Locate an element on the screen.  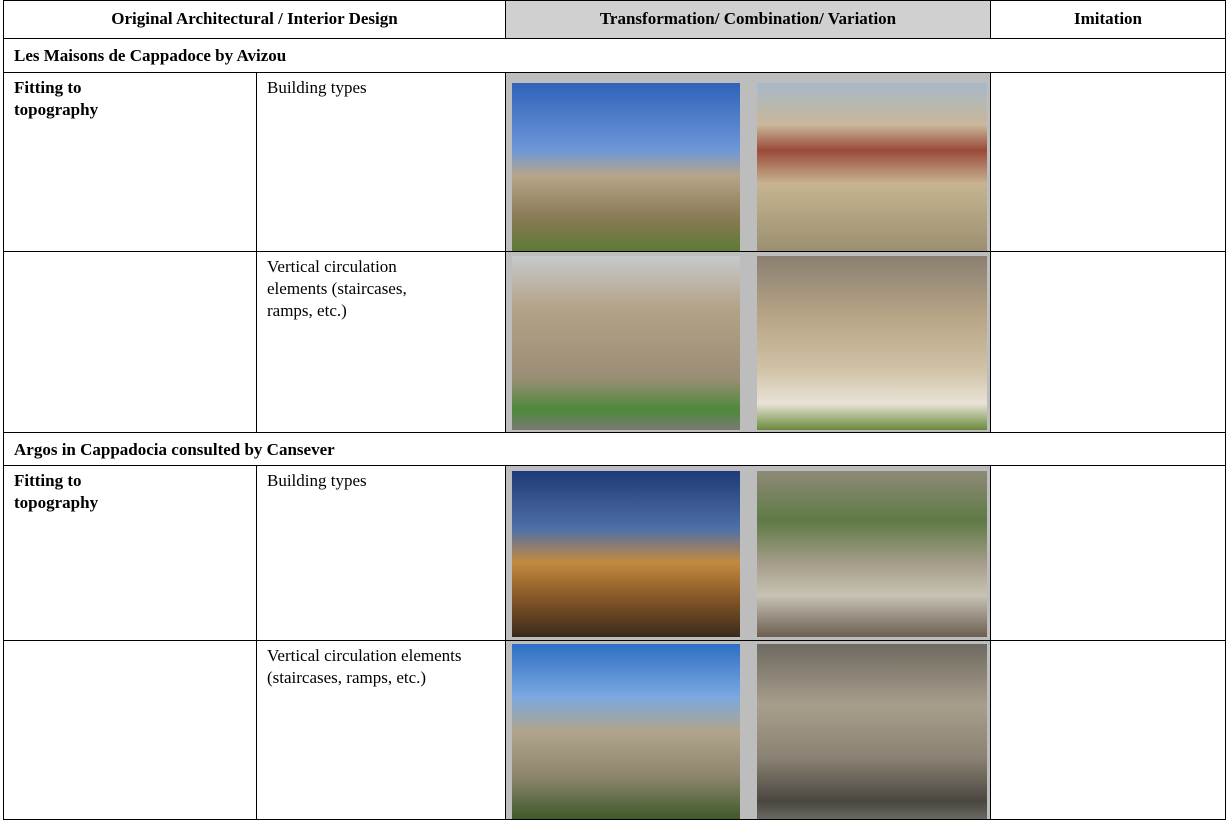
section-title: Les Maisons de Cappadoce by Avizou is located at coordinates (614, 55).